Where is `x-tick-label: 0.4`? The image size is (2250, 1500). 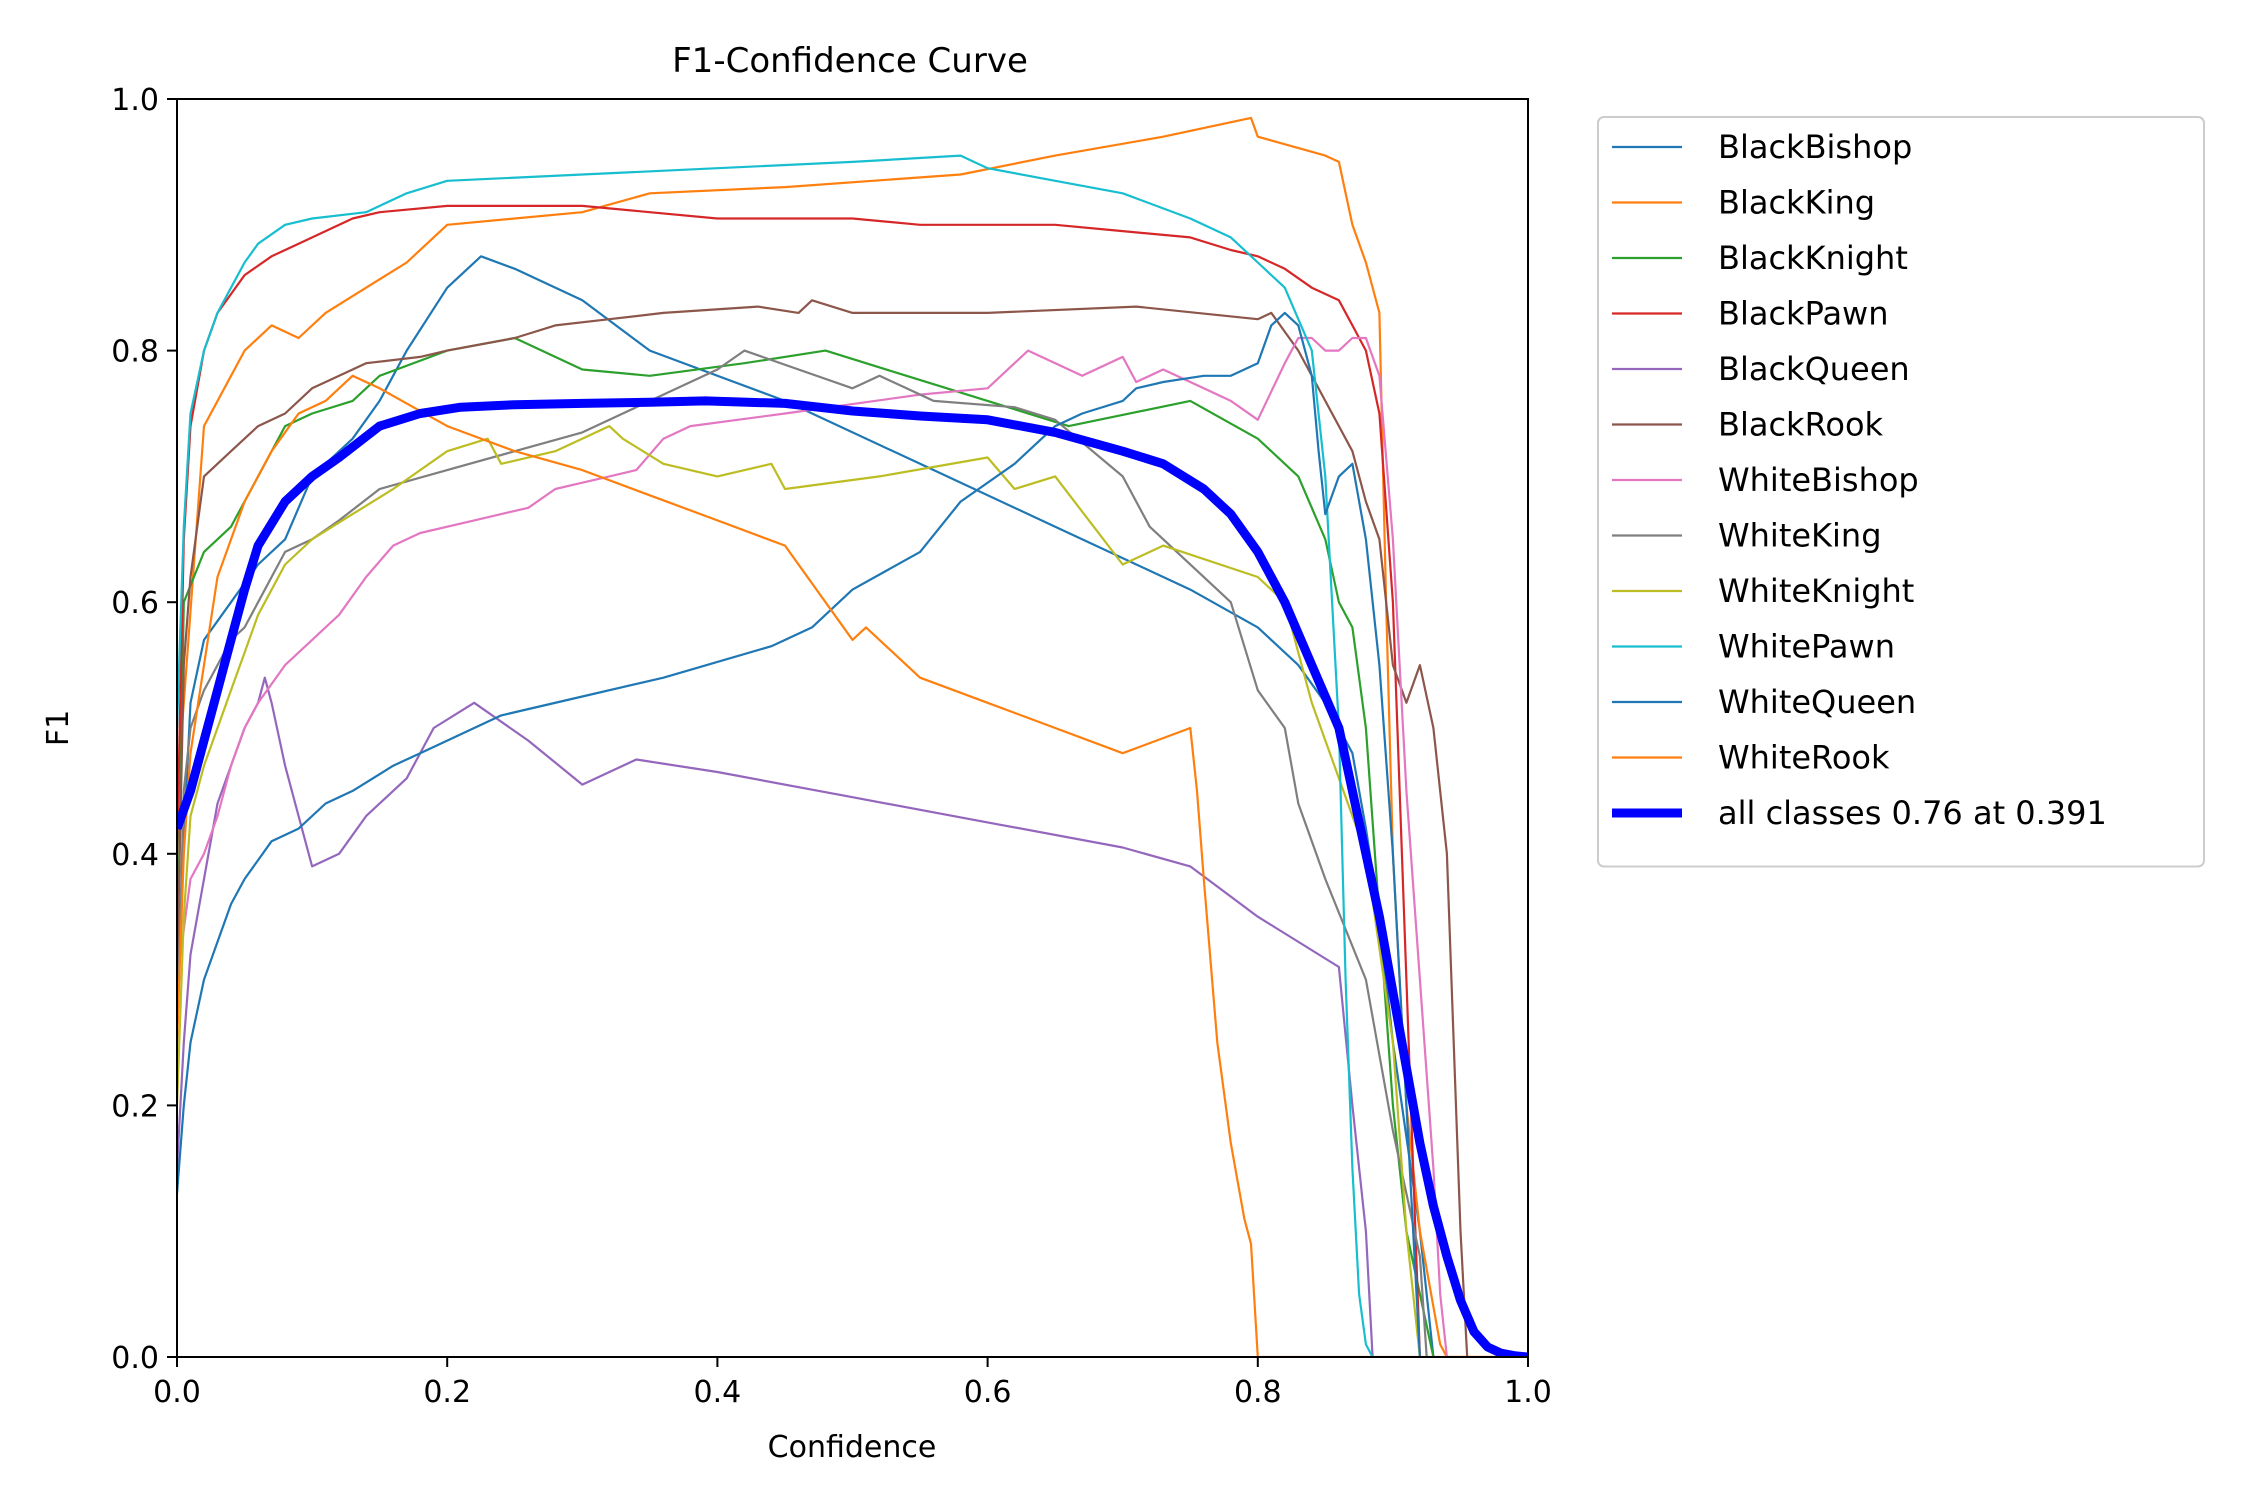
x-tick-label: 0.4 is located at coordinates (718, 1392).